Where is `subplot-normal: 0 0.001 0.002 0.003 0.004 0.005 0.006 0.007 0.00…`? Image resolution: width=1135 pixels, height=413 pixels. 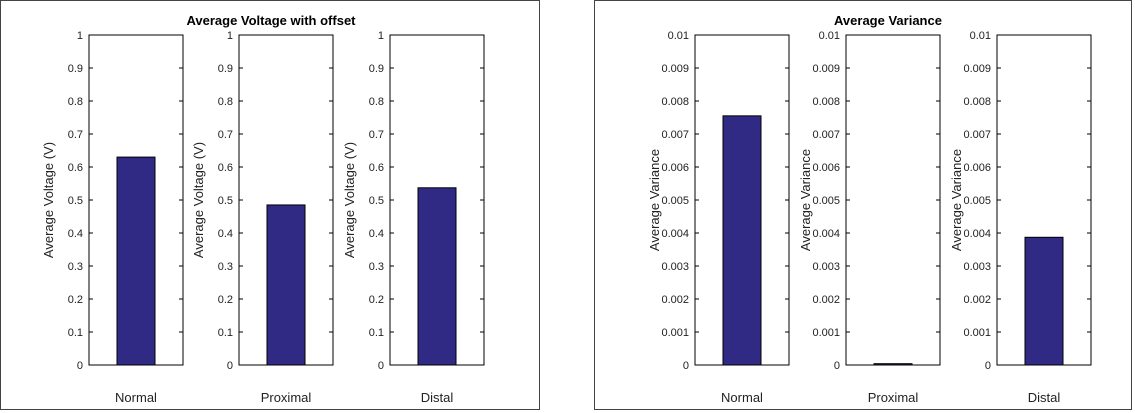 subplot-normal: 0 0.001 0.002 0.003 0.004 0.005 0.006 0.007 0.00… is located at coordinates (718, 217).